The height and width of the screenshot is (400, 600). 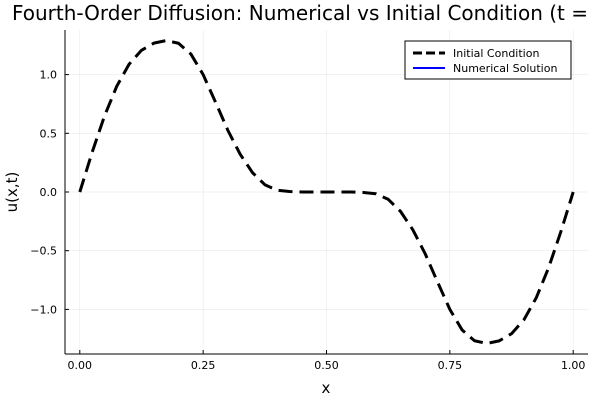 I want to click on y-ticks: −1.0 −0.5 0.0 0.5 1.0, so click(x=49, y=192).